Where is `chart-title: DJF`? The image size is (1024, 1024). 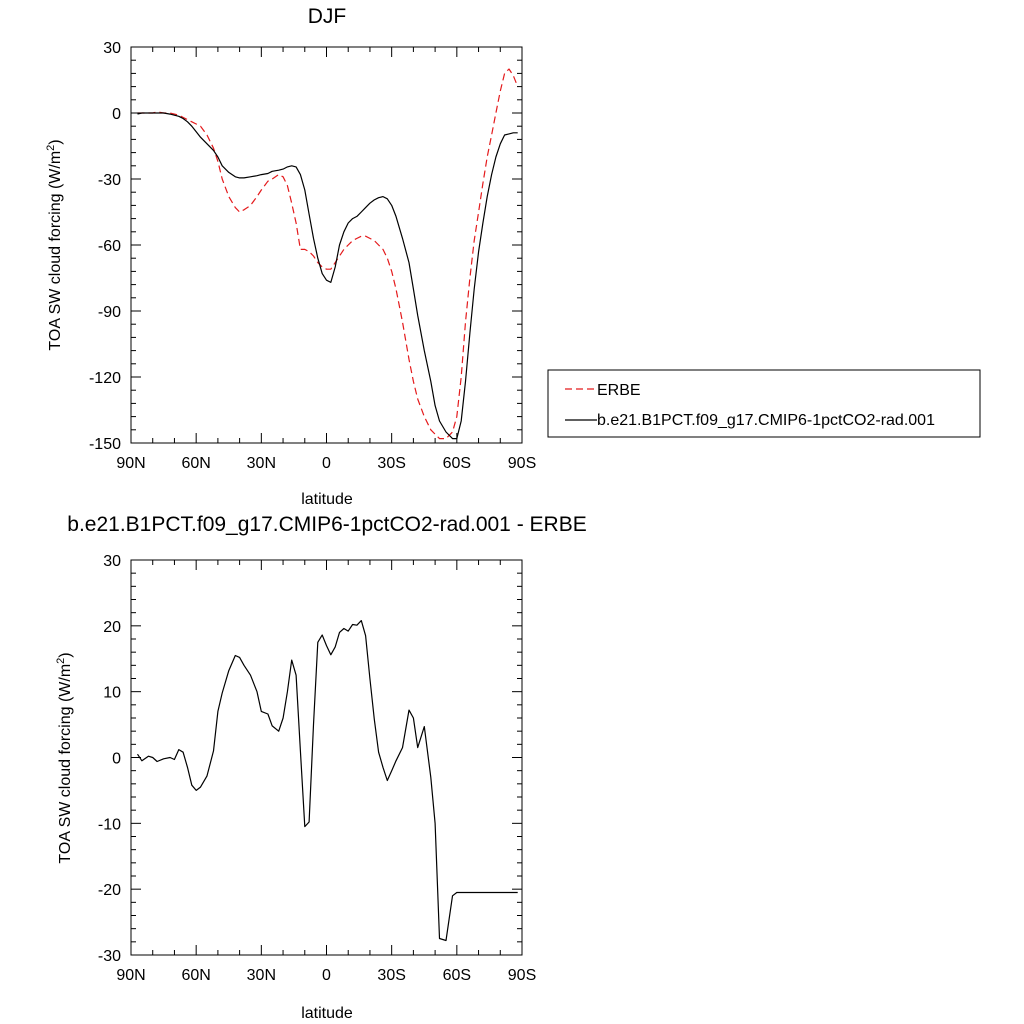 chart-title: DJF is located at coordinates (327, 16).